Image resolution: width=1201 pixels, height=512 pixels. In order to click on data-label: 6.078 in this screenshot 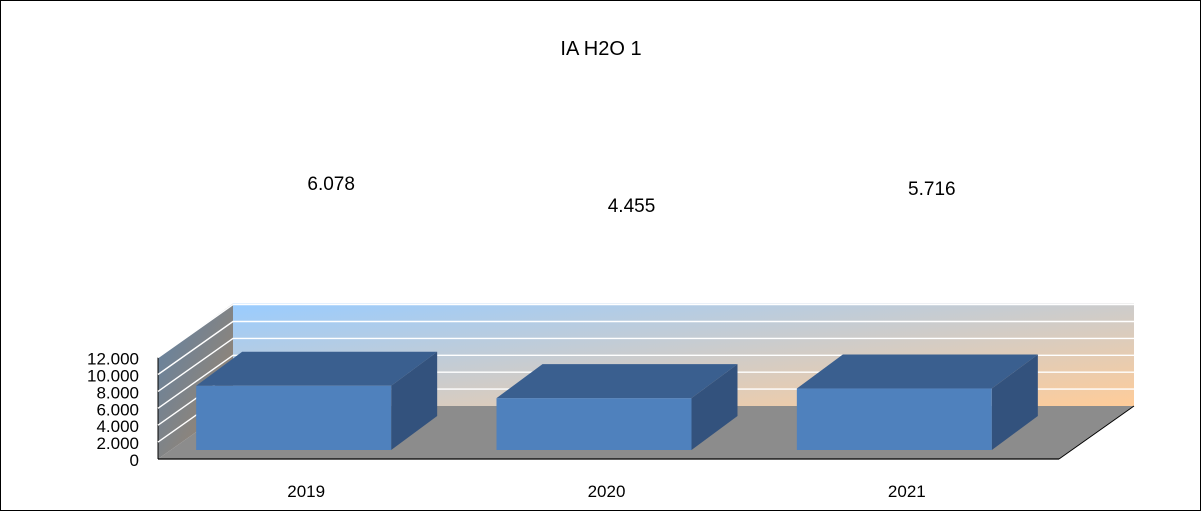, I will do `click(331, 184)`.